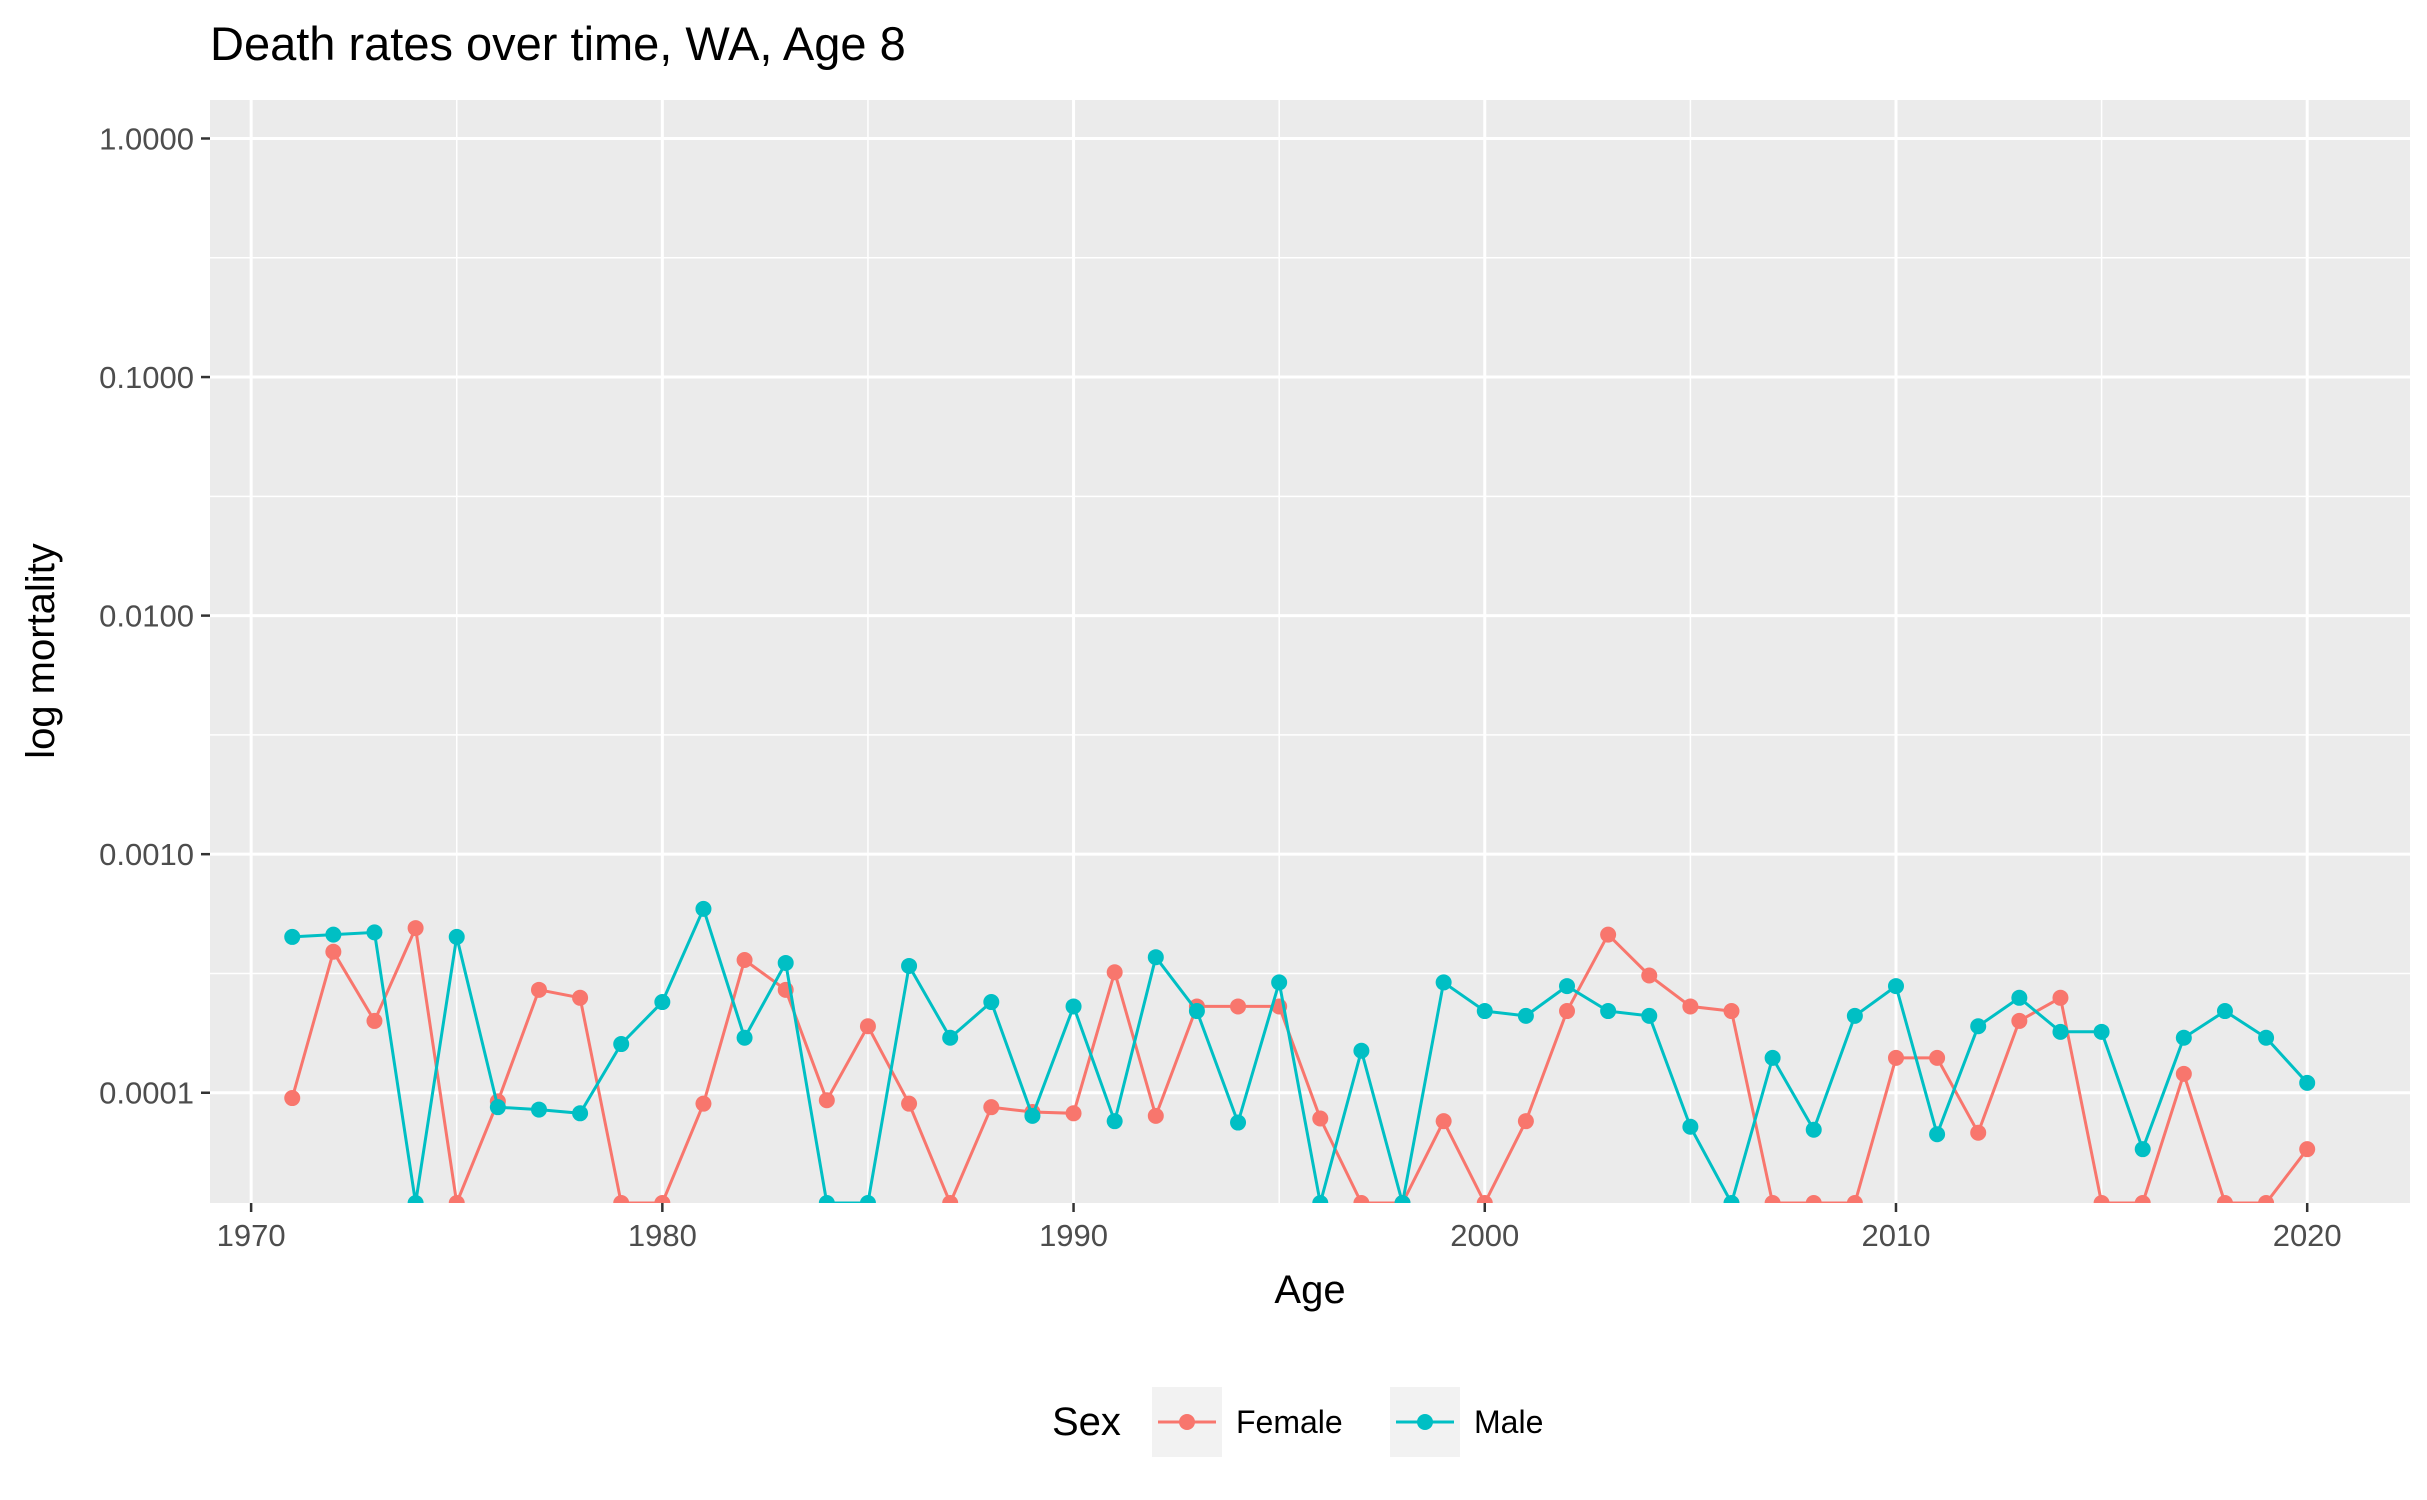 The width and height of the screenshot is (2427, 1500). I want to click on legend-item-male: Male, so click(1466, 1422).